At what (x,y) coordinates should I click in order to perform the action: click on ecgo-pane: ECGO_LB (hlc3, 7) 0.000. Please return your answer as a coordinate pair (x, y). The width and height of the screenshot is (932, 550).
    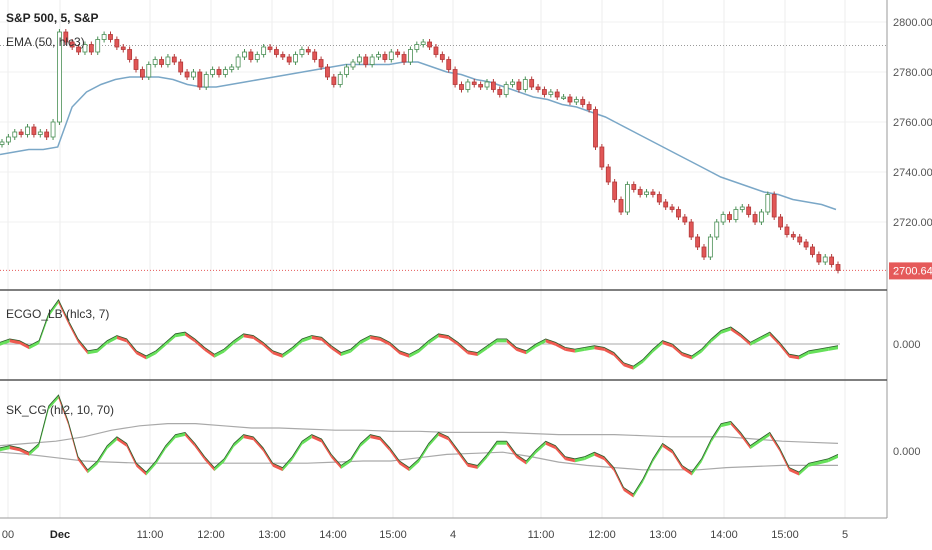
    Looking at the image, I should click on (460, 334).